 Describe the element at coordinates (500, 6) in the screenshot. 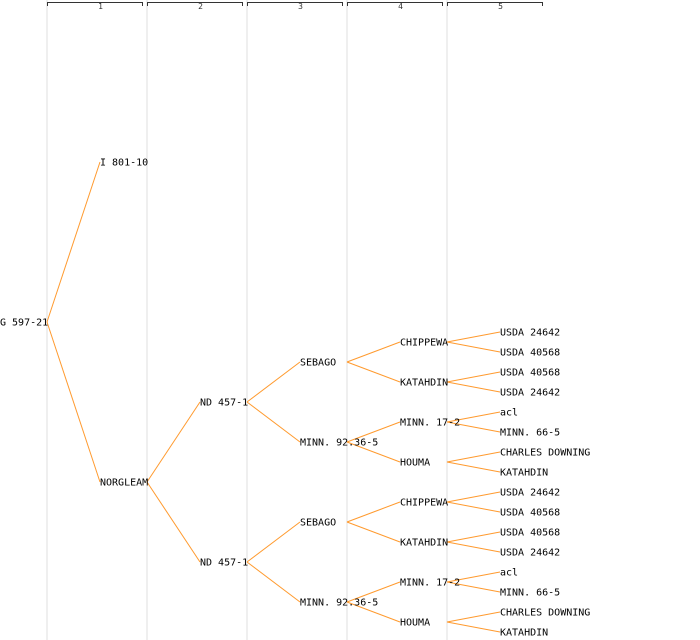

I see `generation-label: 5` at that location.